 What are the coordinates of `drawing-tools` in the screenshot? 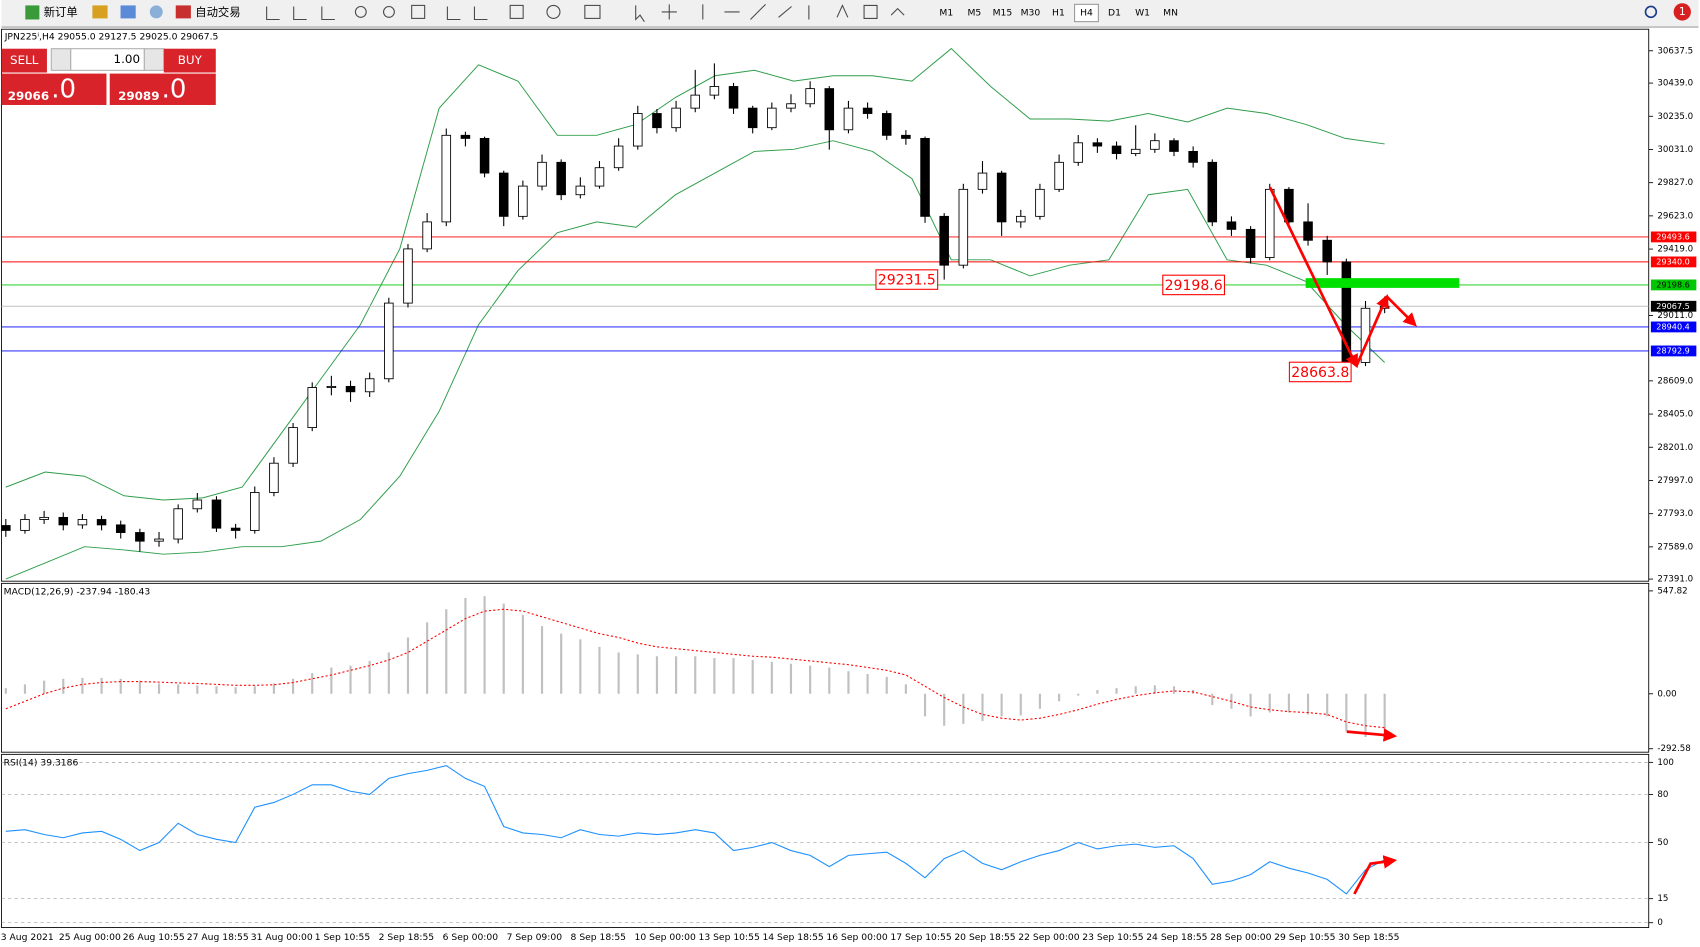 It's located at (585, 12).